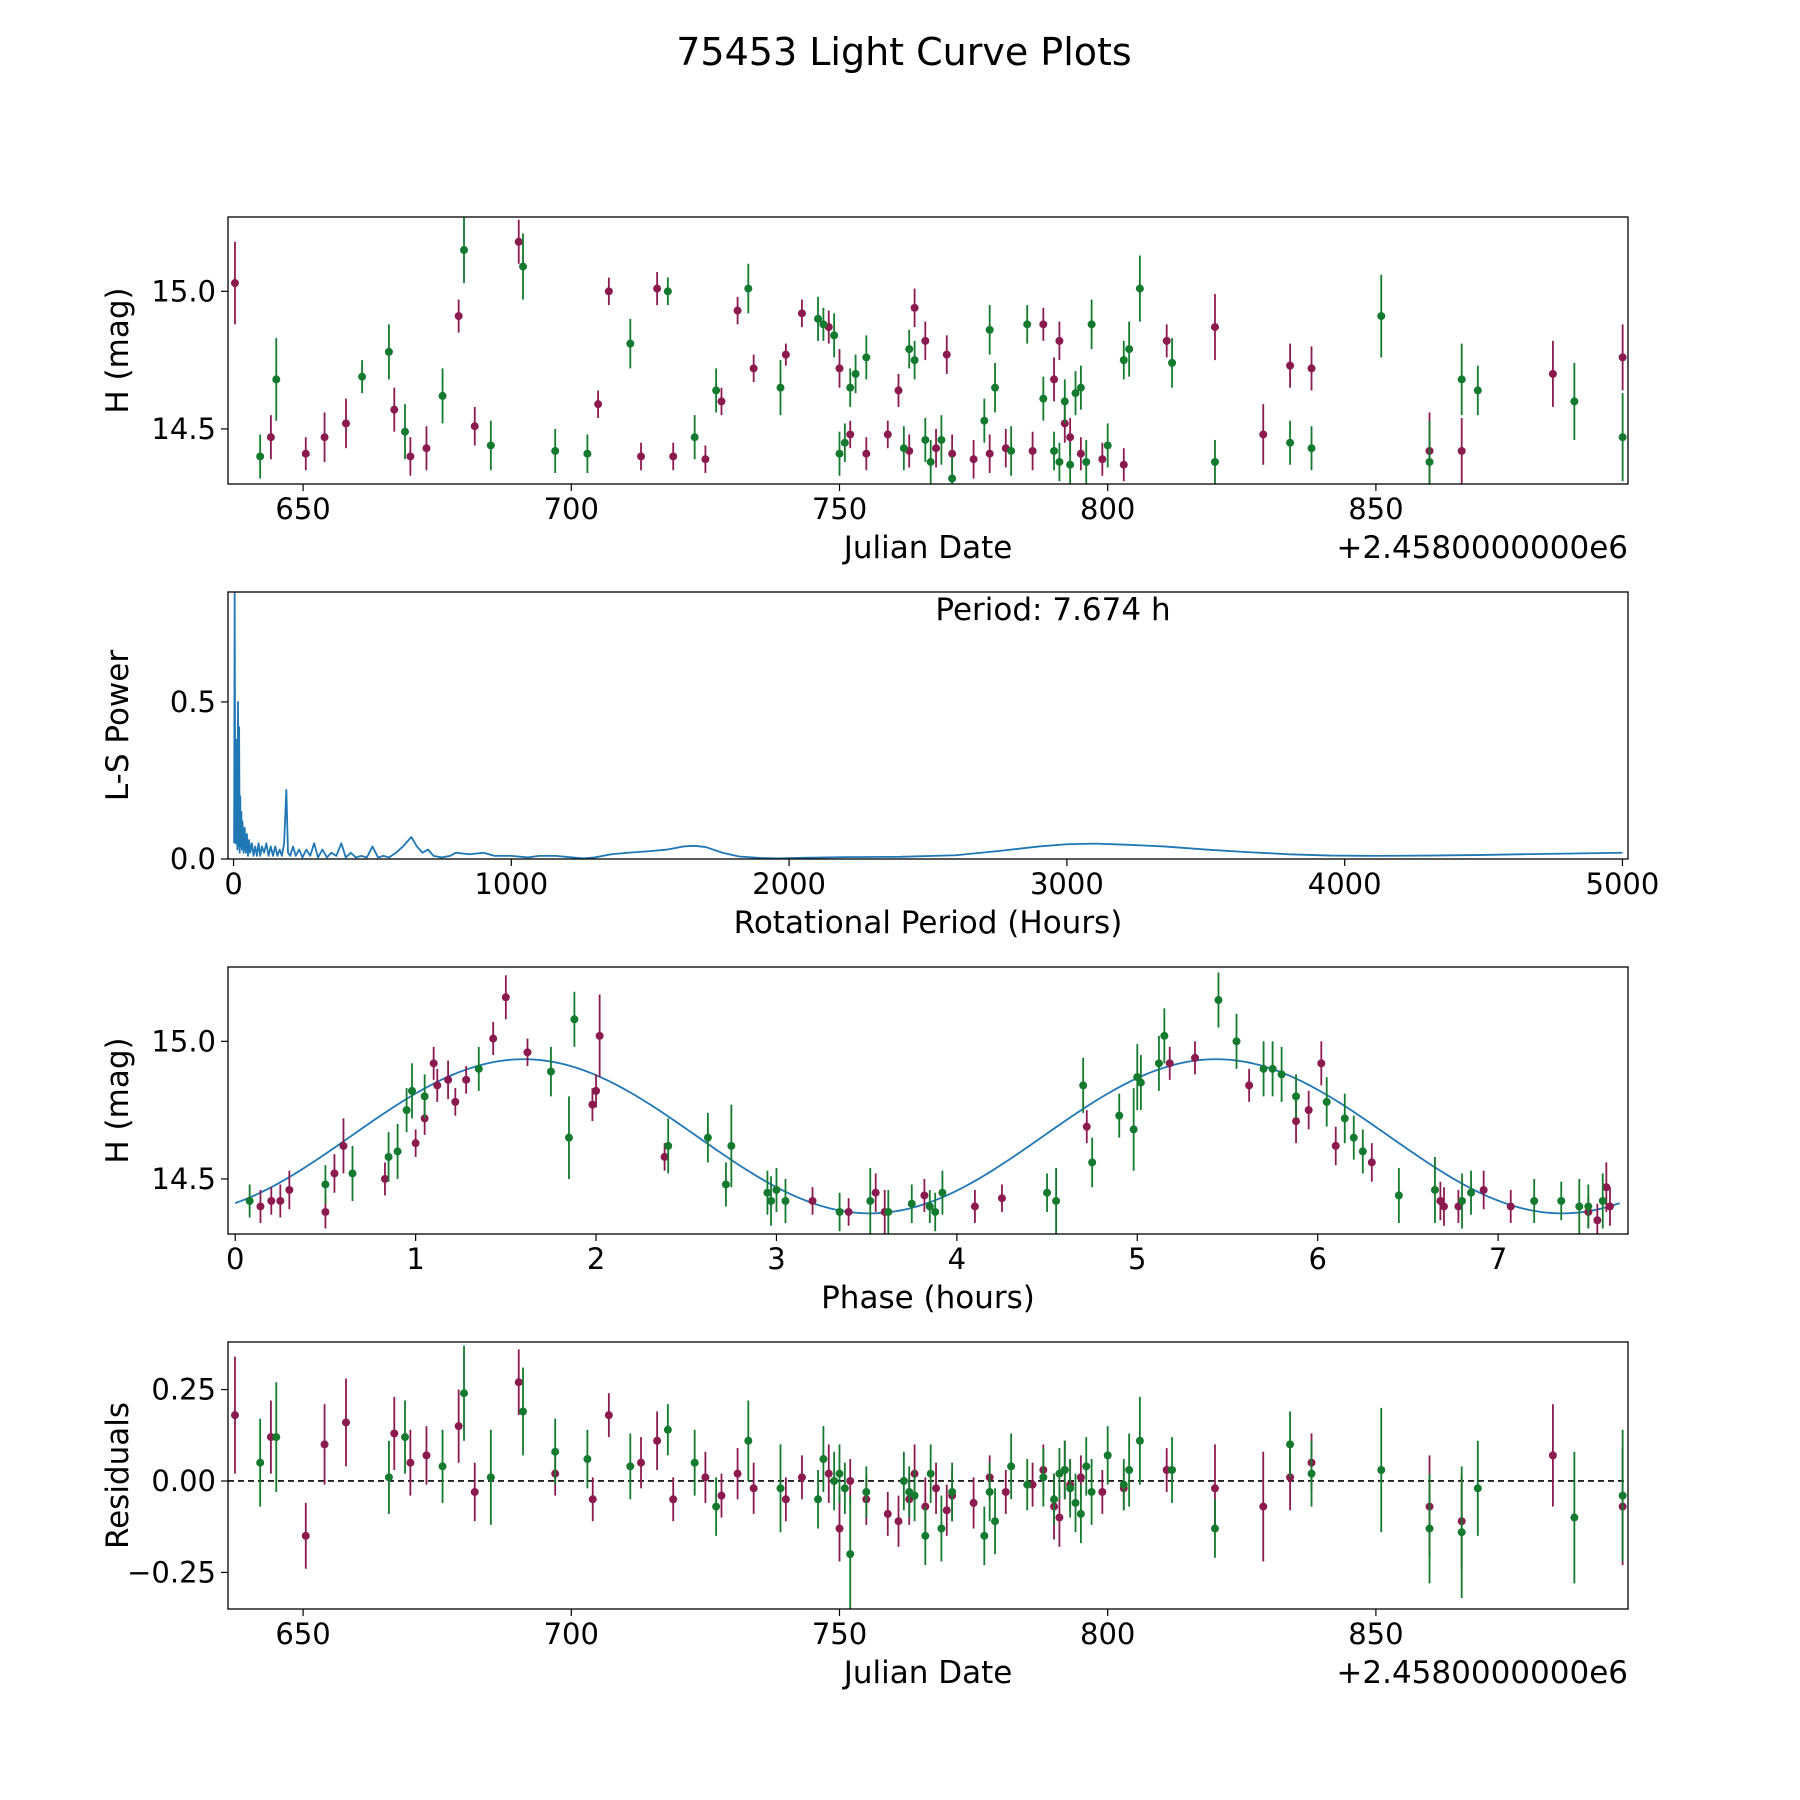 The width and height of the screenshot is (1800, 1800). Describe the element at coordinates (1345, 884) in the screenshot. I see `x-tick-label: 4000` at that location.